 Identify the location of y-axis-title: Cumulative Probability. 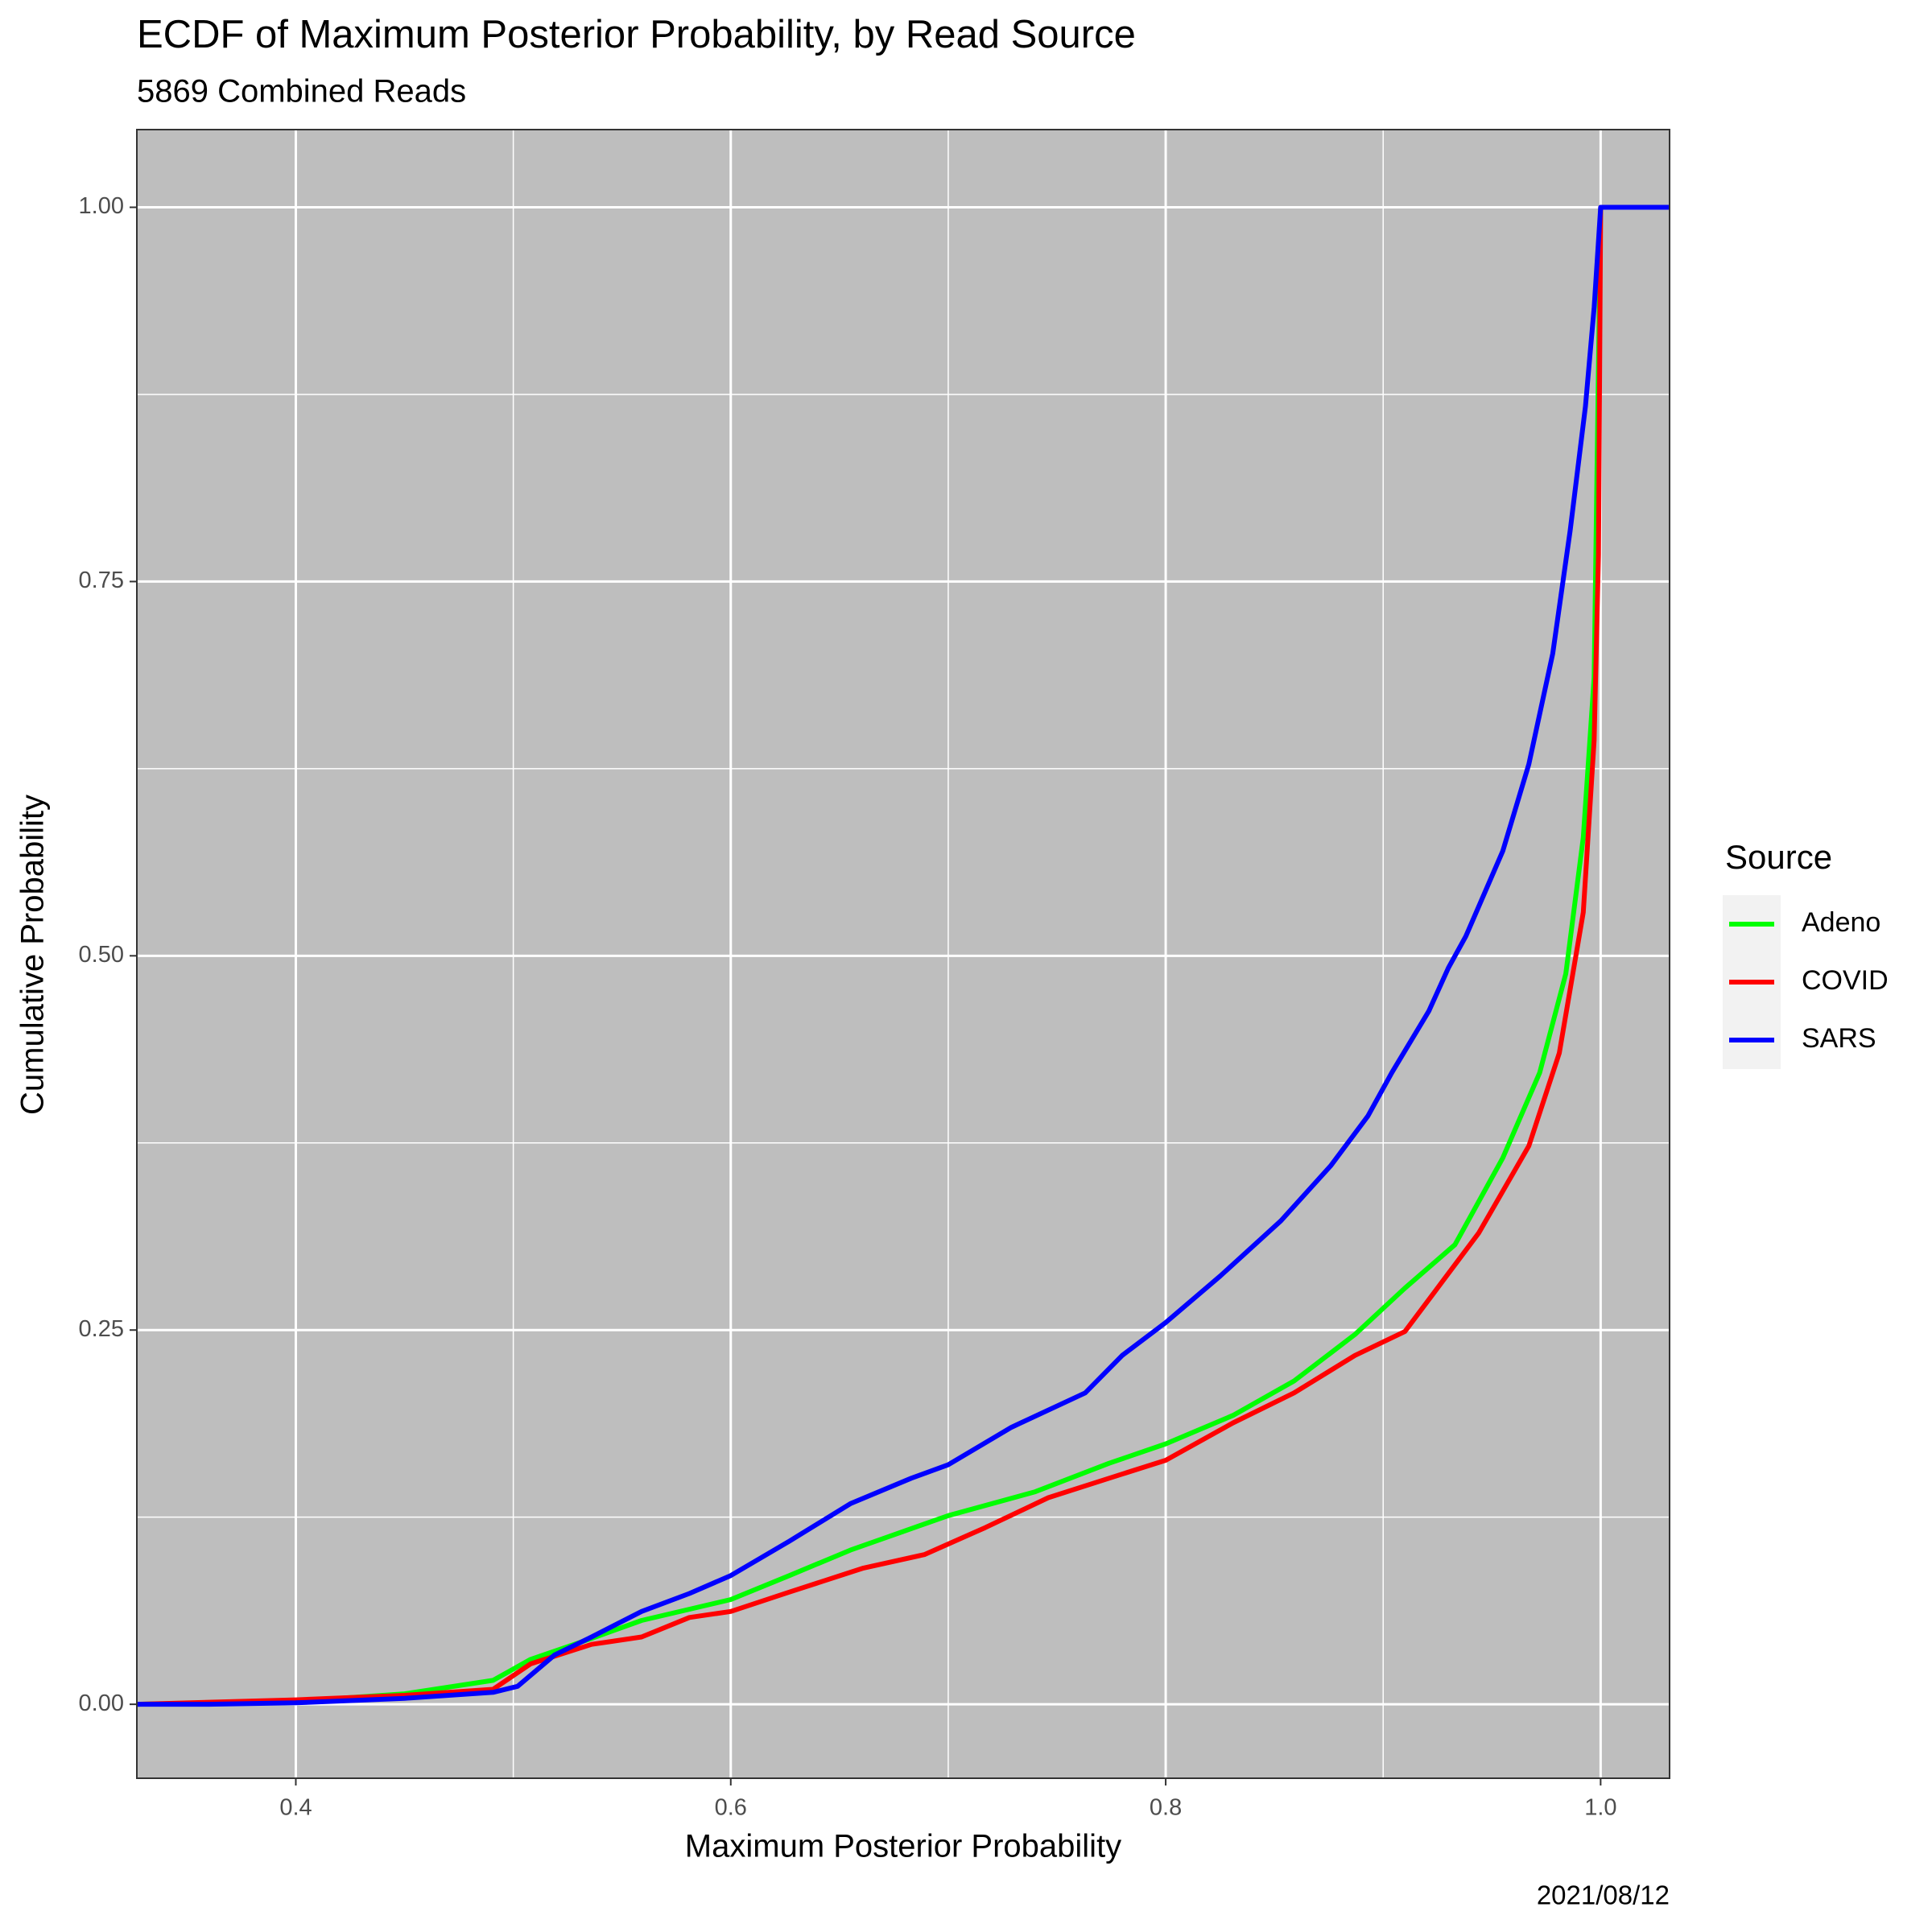
(33, 955).